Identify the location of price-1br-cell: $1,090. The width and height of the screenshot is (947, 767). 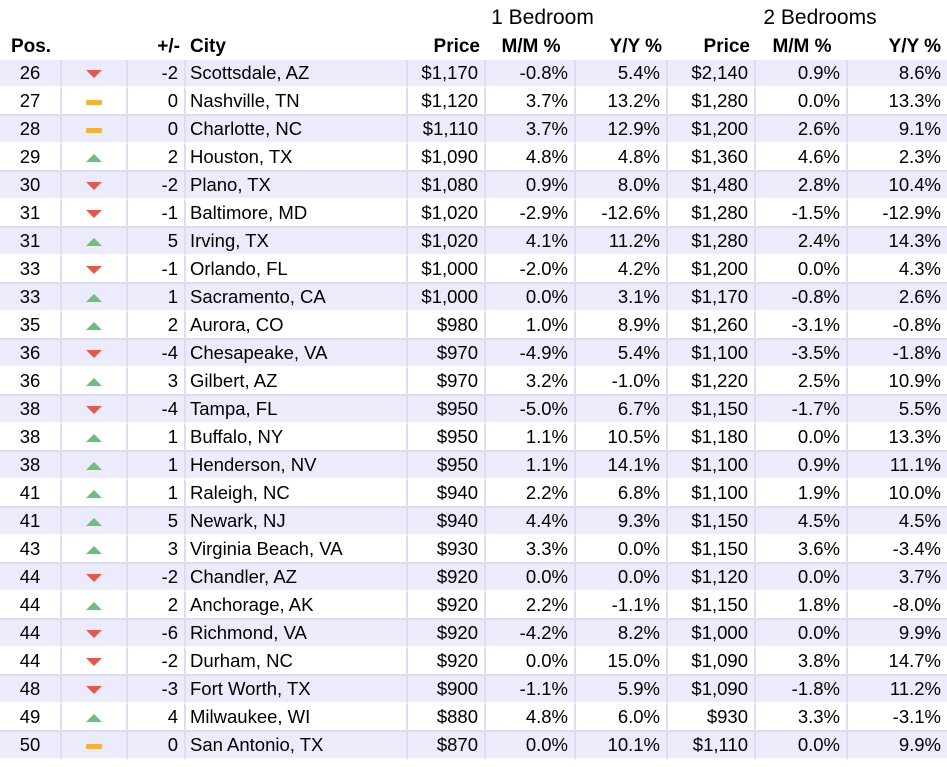
(447, 158).